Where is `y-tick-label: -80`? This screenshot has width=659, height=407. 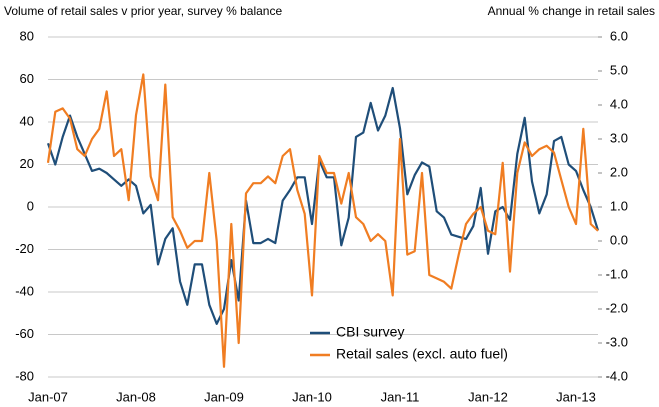 y-tick-label: -80 is located at coordinates (24, 375).